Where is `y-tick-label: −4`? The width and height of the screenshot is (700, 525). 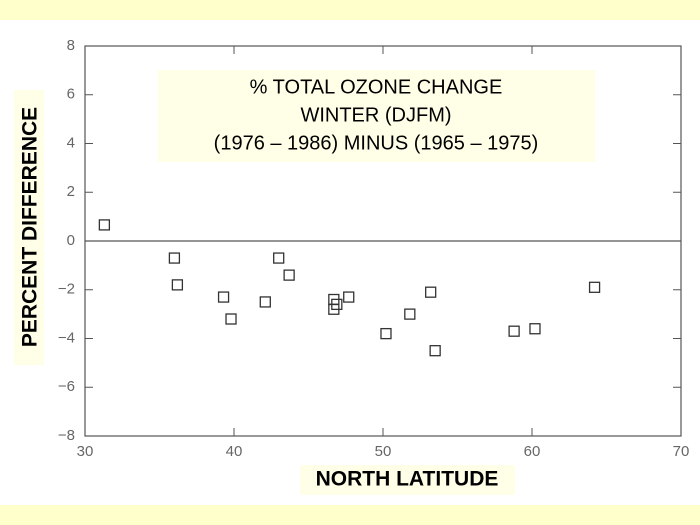
y-tick-label: −4 is located at coordinates (66, 337).